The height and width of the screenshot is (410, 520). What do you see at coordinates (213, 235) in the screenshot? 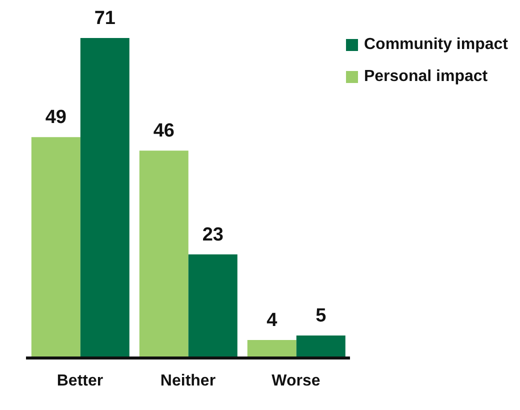
I see `data-label: 23` at bounding box center [213, 235].